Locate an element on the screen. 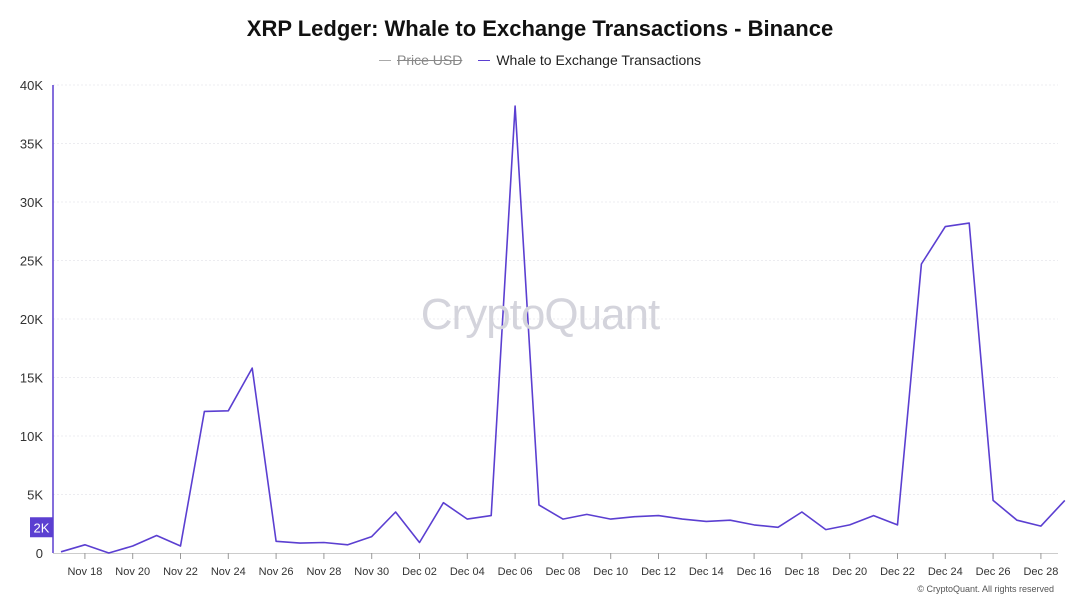 The height and width of the screenshot is (608, 1080). x-tick-label: Dec 22 is located at coordinates (897, 572).